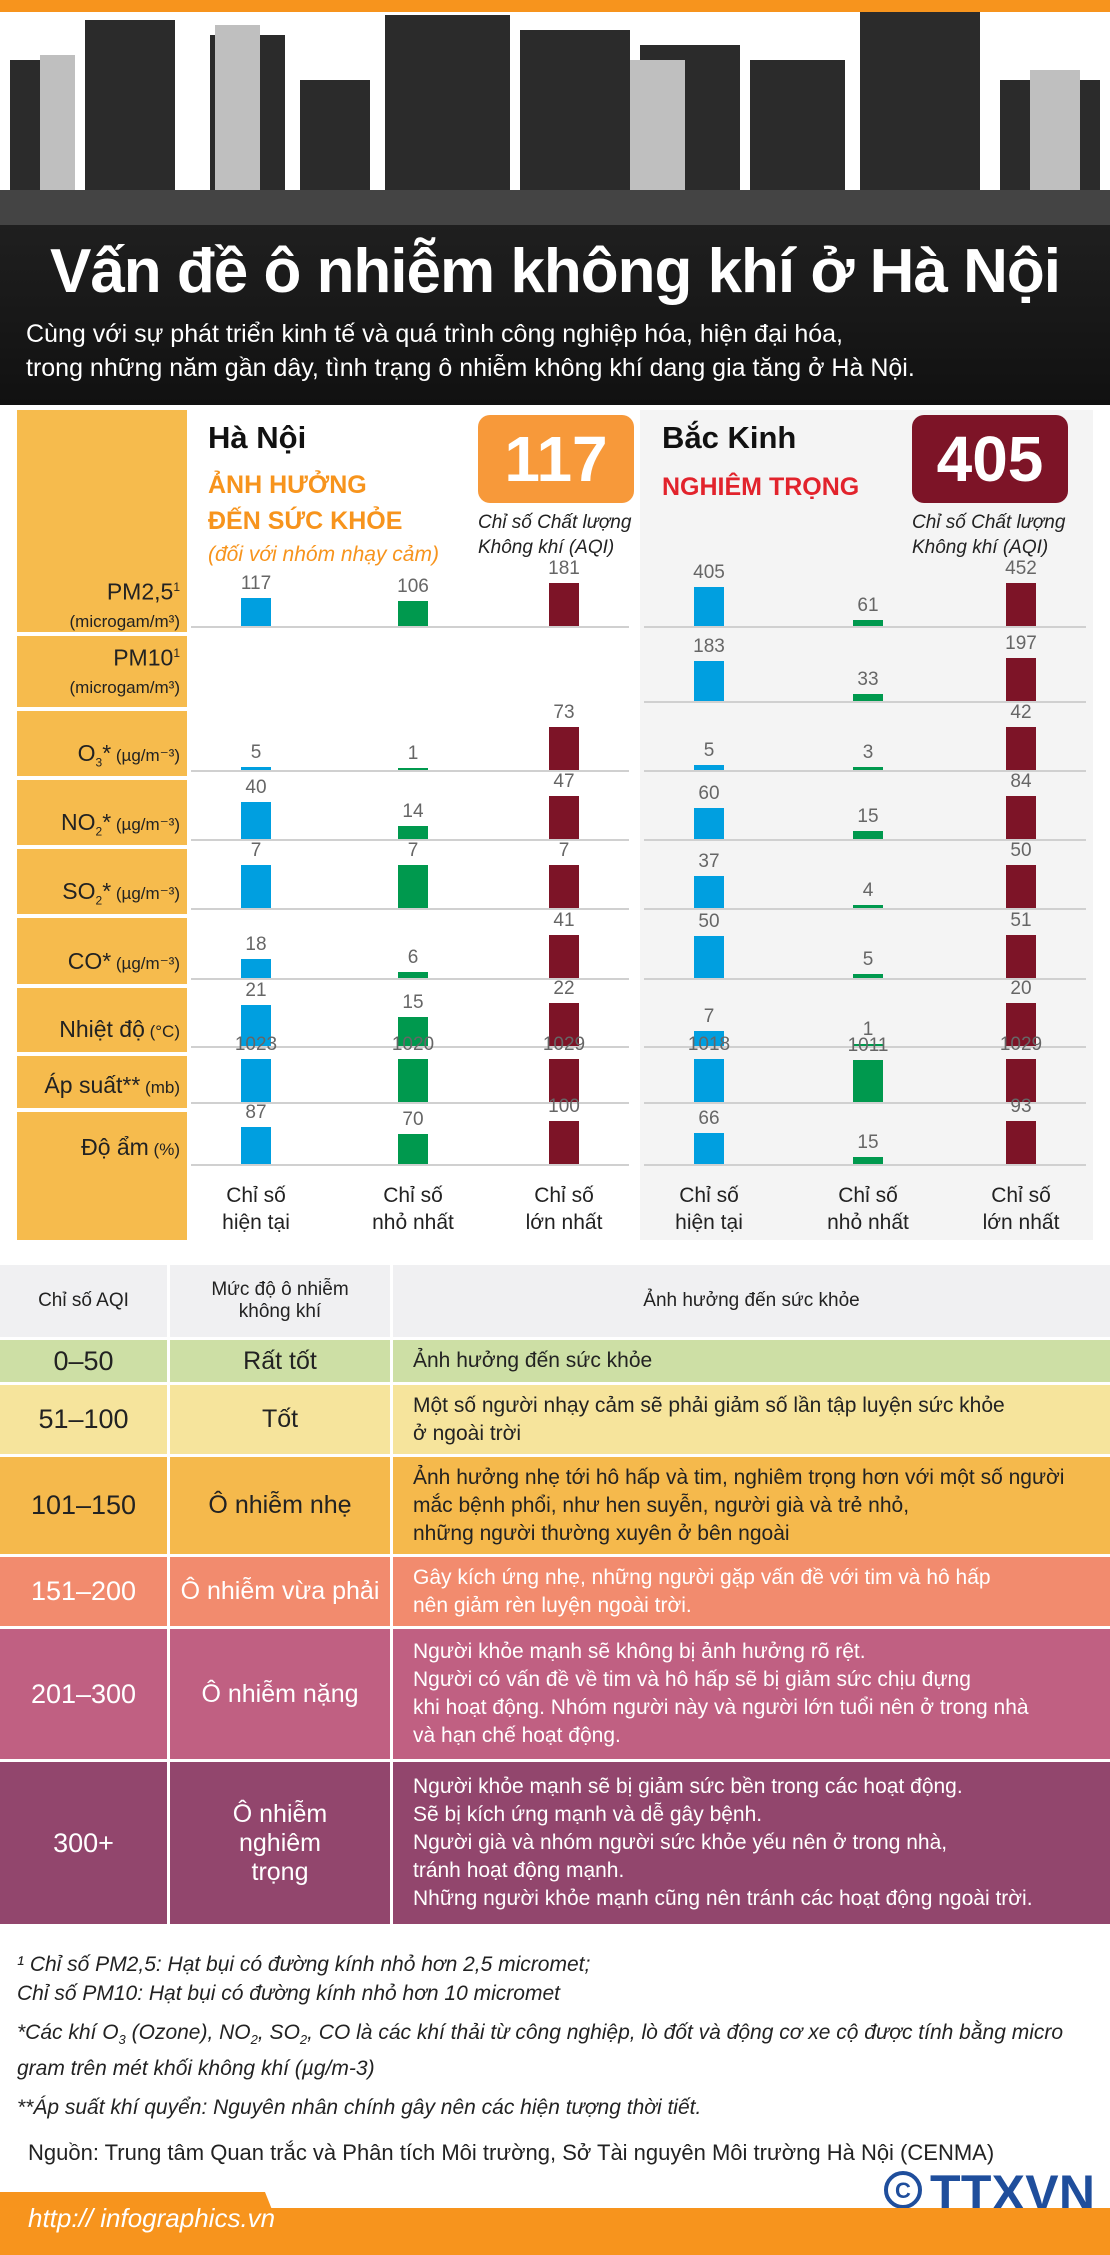 This screenshot has width=1110, height=2255. I want to click on website-link: http:// infographics.vn, so click(152, 2218).